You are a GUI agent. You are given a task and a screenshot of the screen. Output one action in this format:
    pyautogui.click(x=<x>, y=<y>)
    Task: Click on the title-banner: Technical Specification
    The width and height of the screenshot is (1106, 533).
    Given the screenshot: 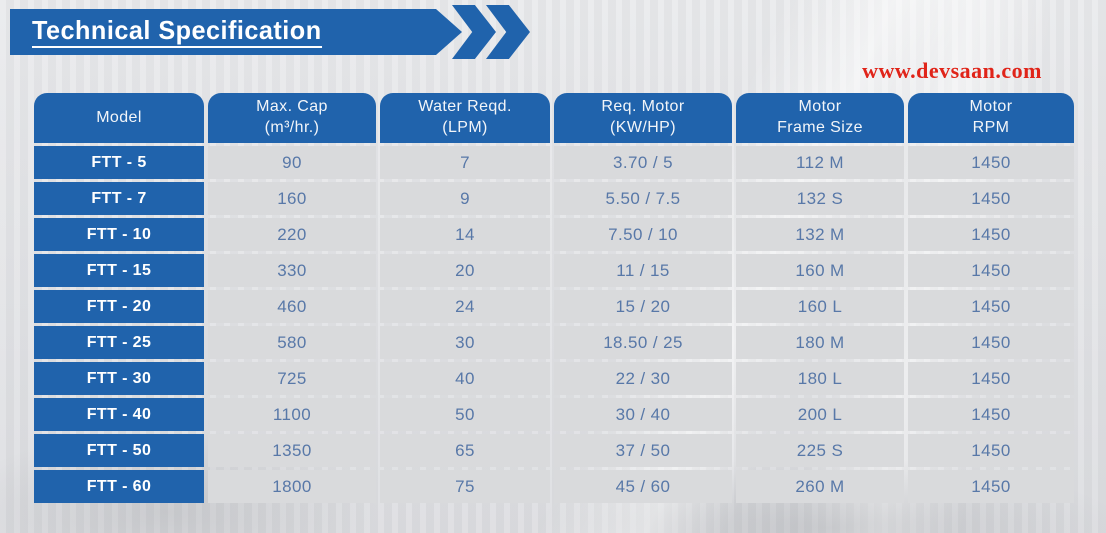 What is the action you would take?
    pyautogui.click(x=236, y=32)
    